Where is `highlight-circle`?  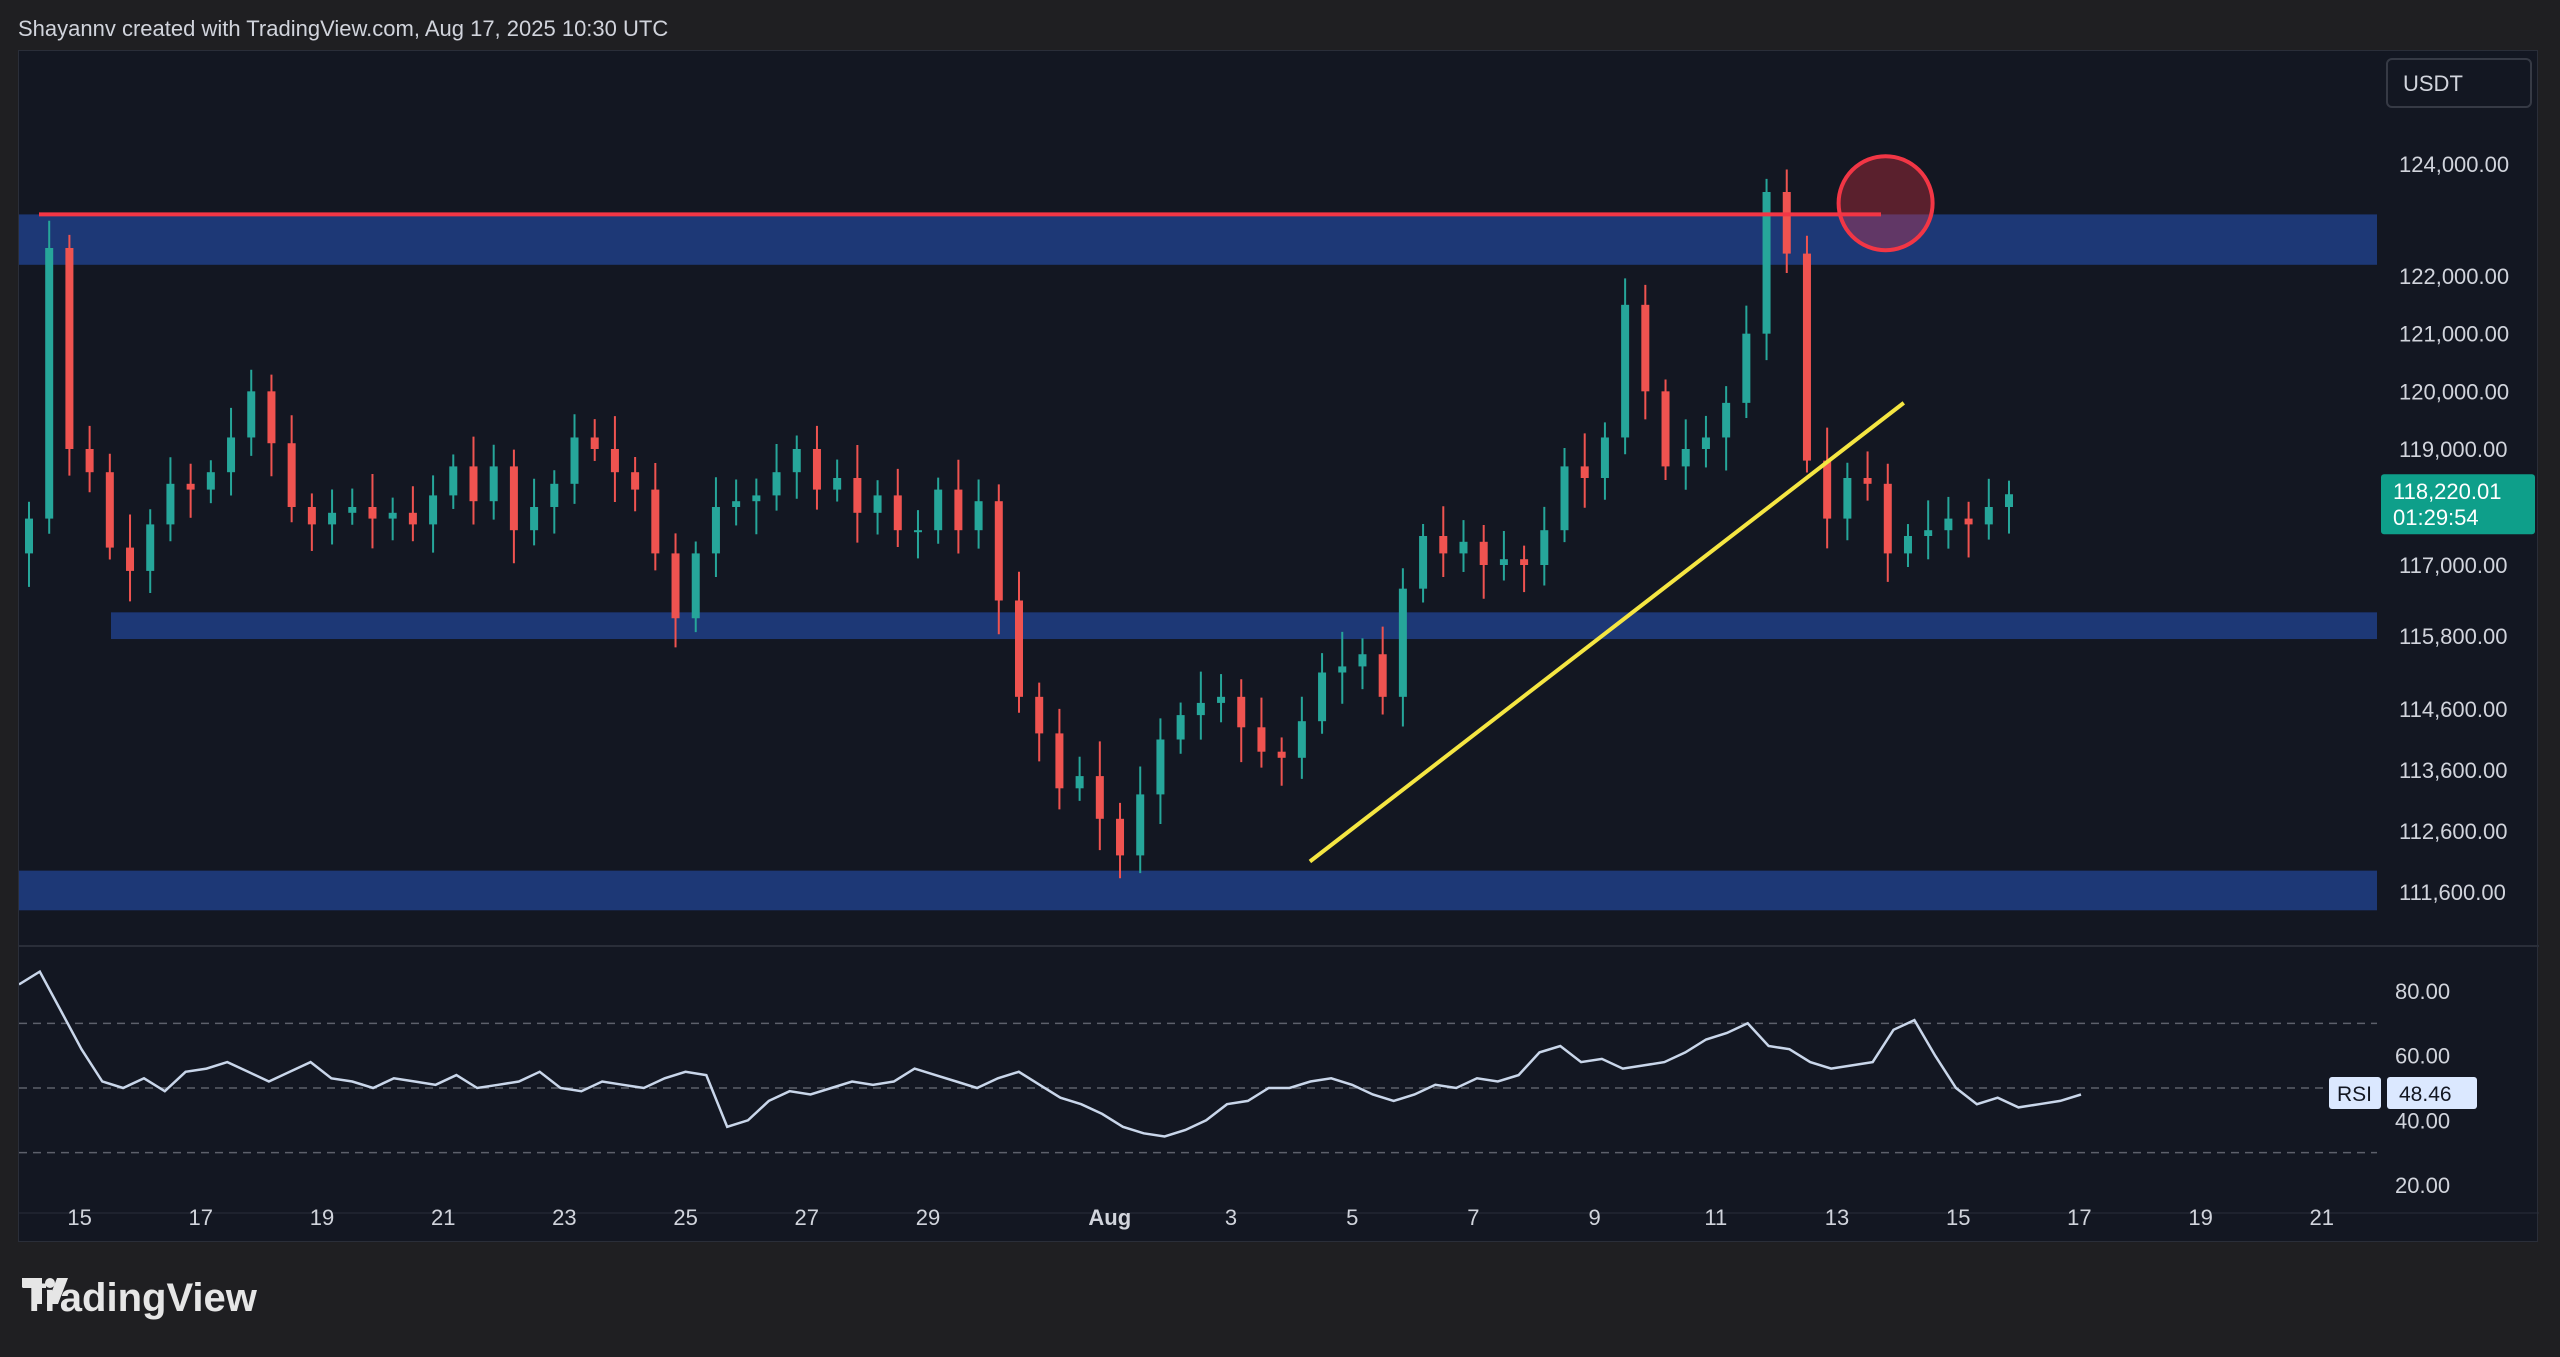 highlight-circle is located at coordinates (1885, 203).